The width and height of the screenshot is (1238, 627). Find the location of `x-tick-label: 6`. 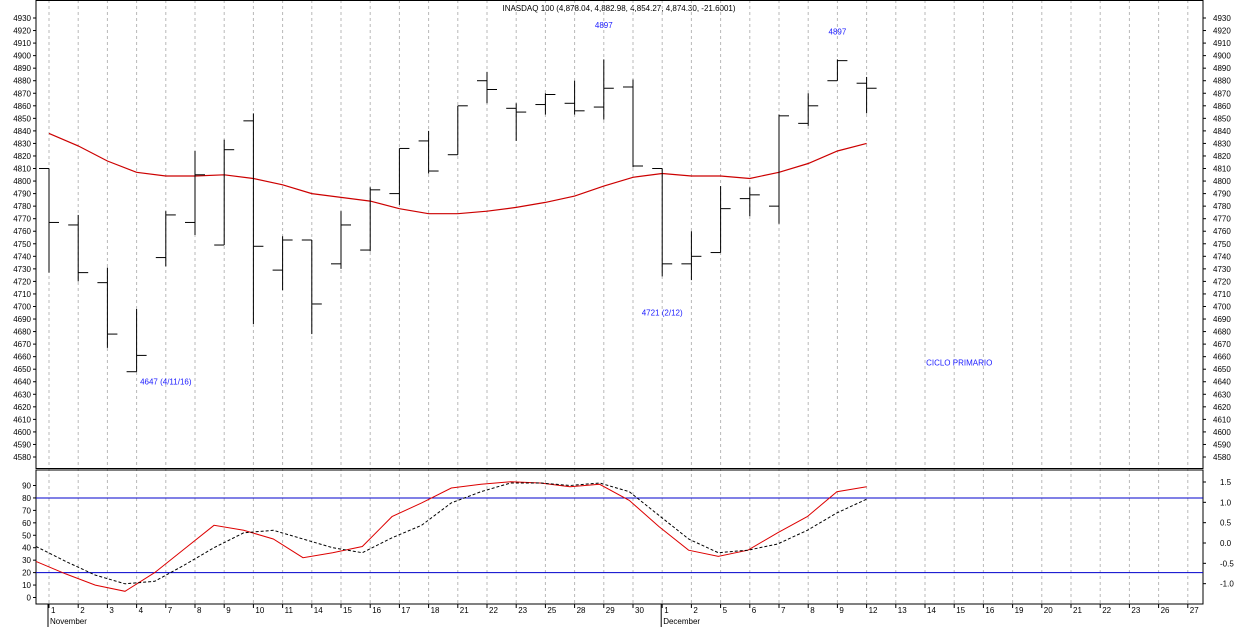

x-tick-label: 6 is located at coordinates (754, 610).